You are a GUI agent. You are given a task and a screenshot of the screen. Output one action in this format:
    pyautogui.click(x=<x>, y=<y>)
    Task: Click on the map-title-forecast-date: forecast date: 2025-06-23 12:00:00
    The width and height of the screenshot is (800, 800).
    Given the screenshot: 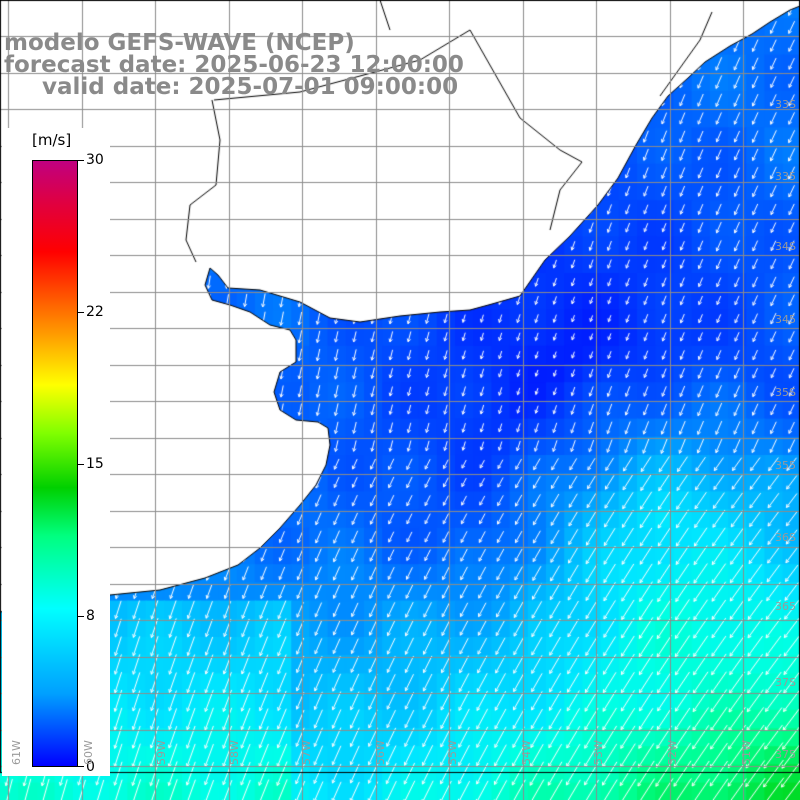 What is the action you would take?
    pyautogui.click(x=234, y=65)
    